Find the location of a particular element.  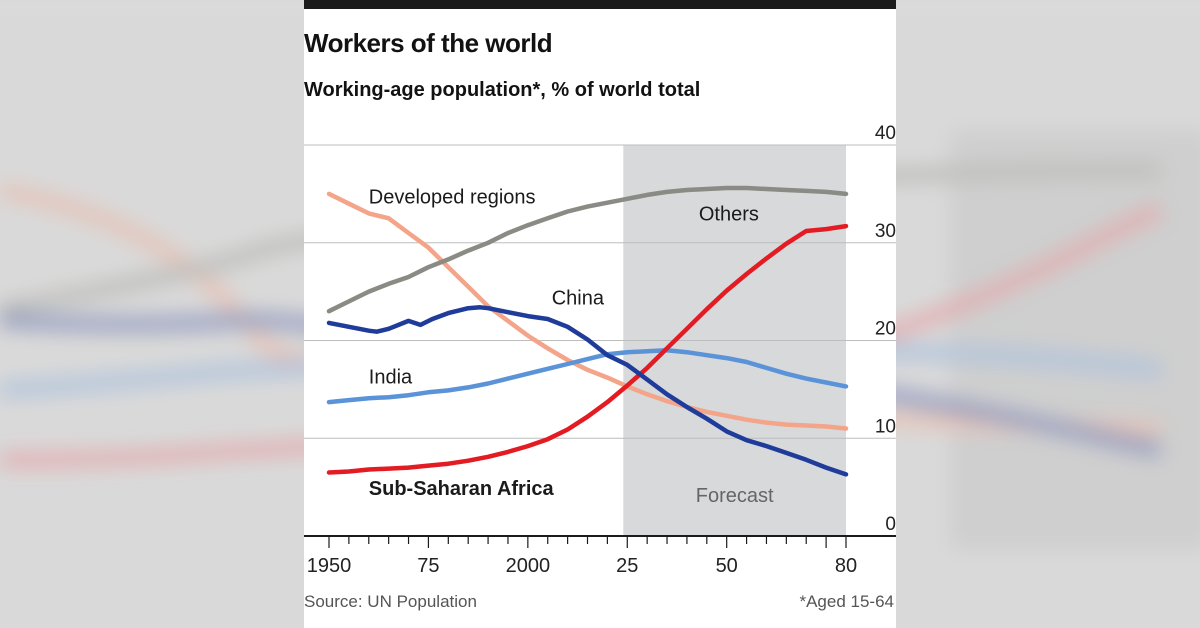

y-tick-label: 10 is located at coordinates (885, 426).